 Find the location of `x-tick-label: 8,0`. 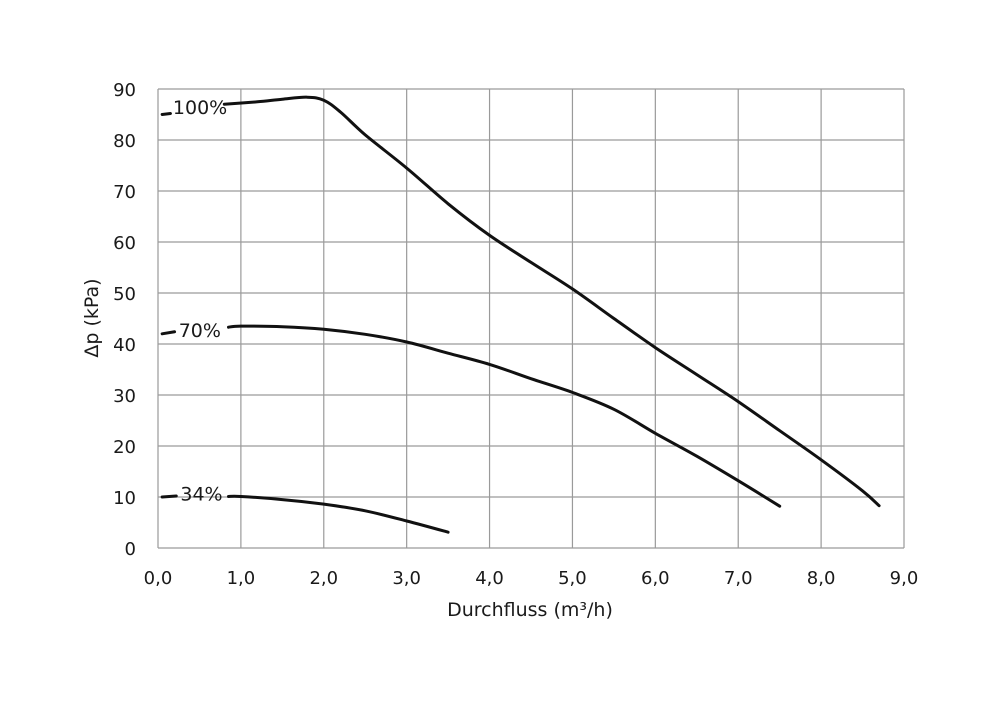

x-tick-label: 8,0 is located at coordinates (821, 578).